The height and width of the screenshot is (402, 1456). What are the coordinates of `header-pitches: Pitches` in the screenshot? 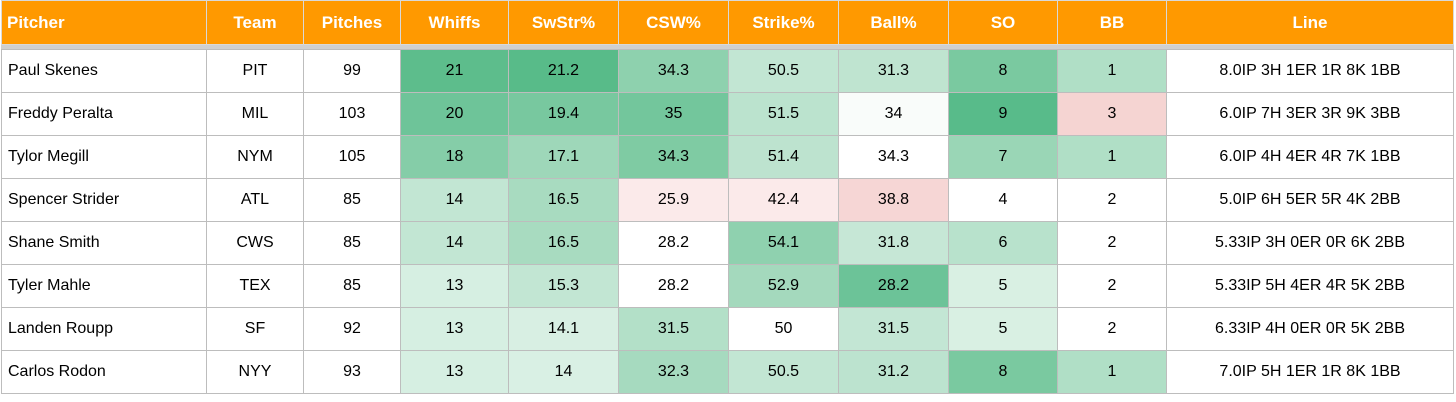 It's located at (352, 22).